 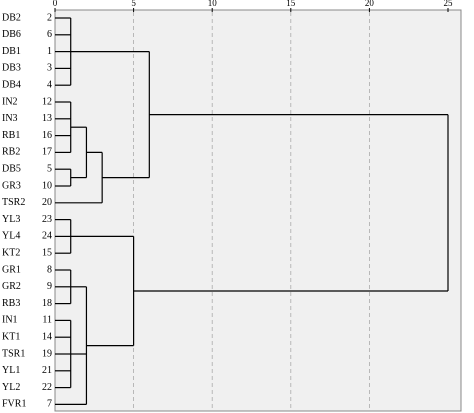 I want to click on leaf-label: RB1, so click(x=11, y=135).